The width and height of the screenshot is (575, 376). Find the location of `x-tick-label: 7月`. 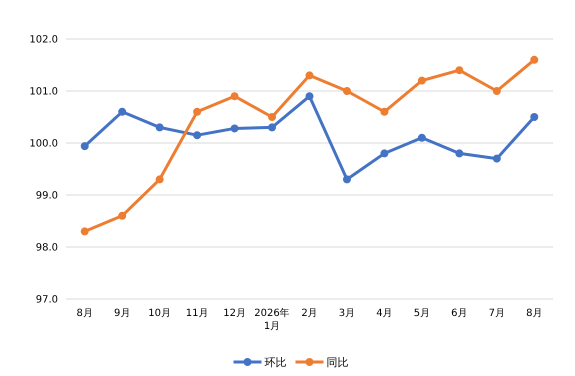

x-tick-label: 7月 is located at coordinates (496, 313).